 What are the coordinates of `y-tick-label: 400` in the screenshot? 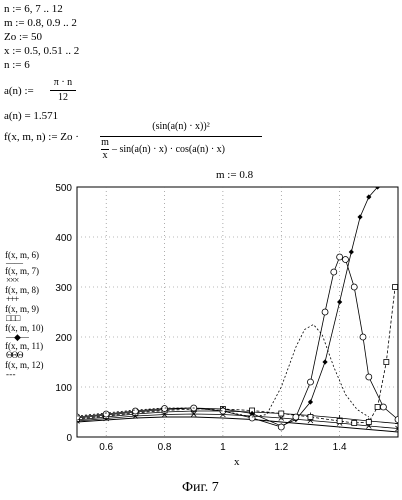 It's located at (63, 238).